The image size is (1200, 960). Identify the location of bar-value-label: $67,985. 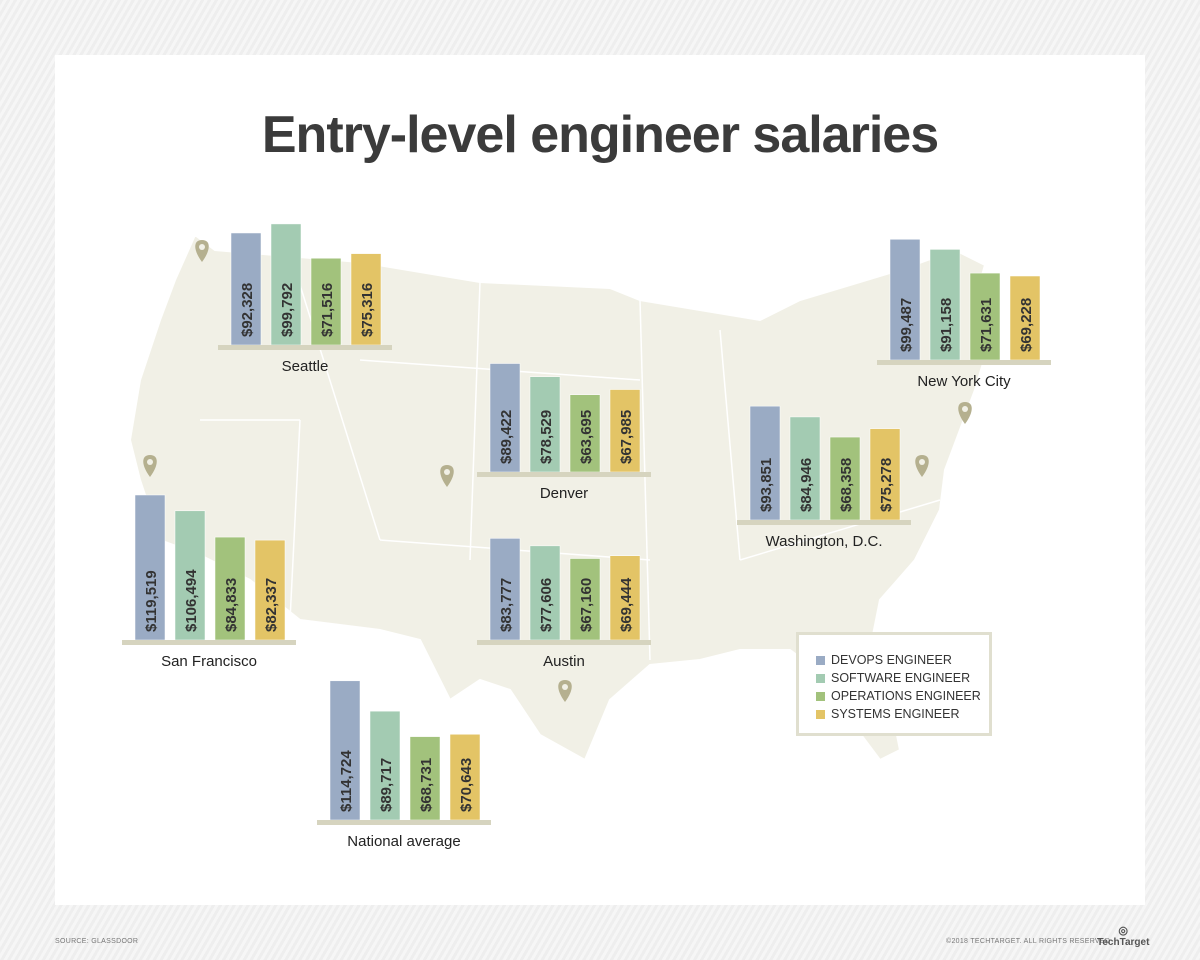
(626, 437).